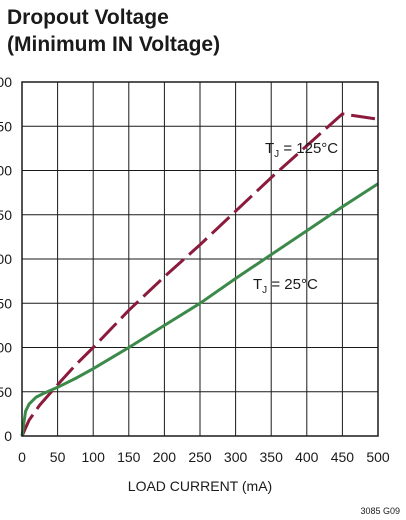  Describe the element at coordinates (6, 215) in the screenshot. I see `y-tick-label-250: 250` at that location.